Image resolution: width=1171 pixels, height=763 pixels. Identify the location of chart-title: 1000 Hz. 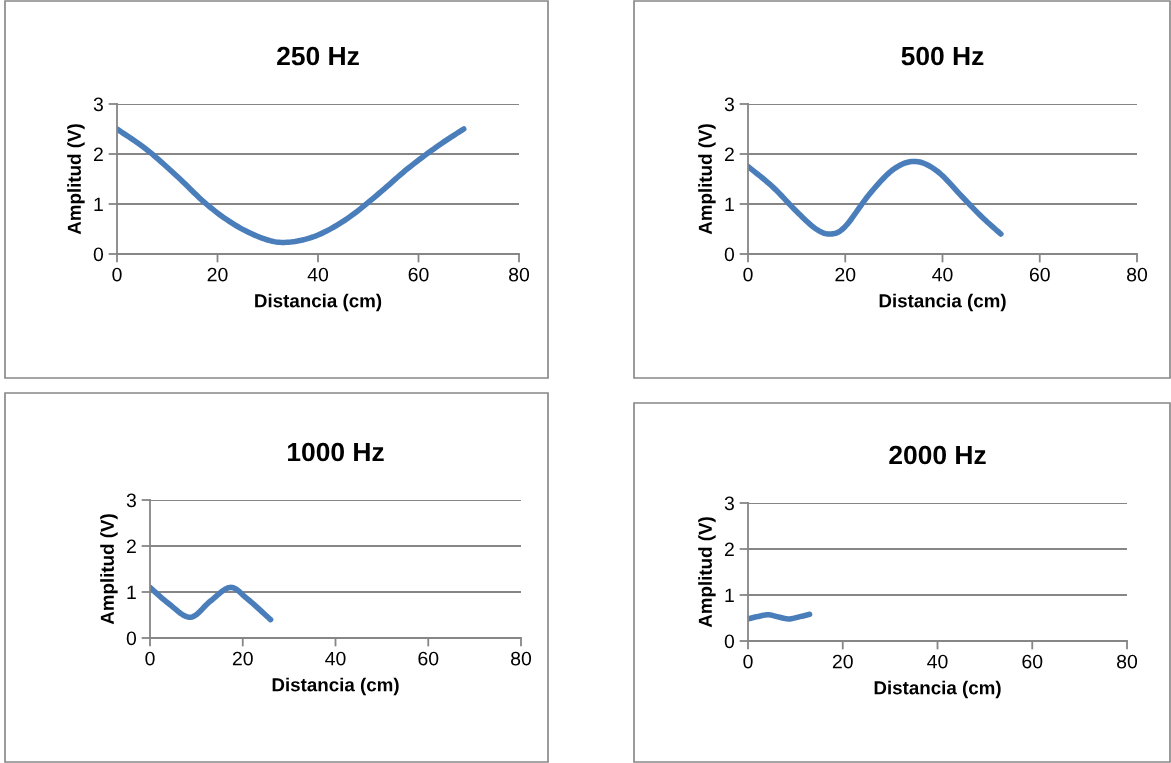
(336, 452).